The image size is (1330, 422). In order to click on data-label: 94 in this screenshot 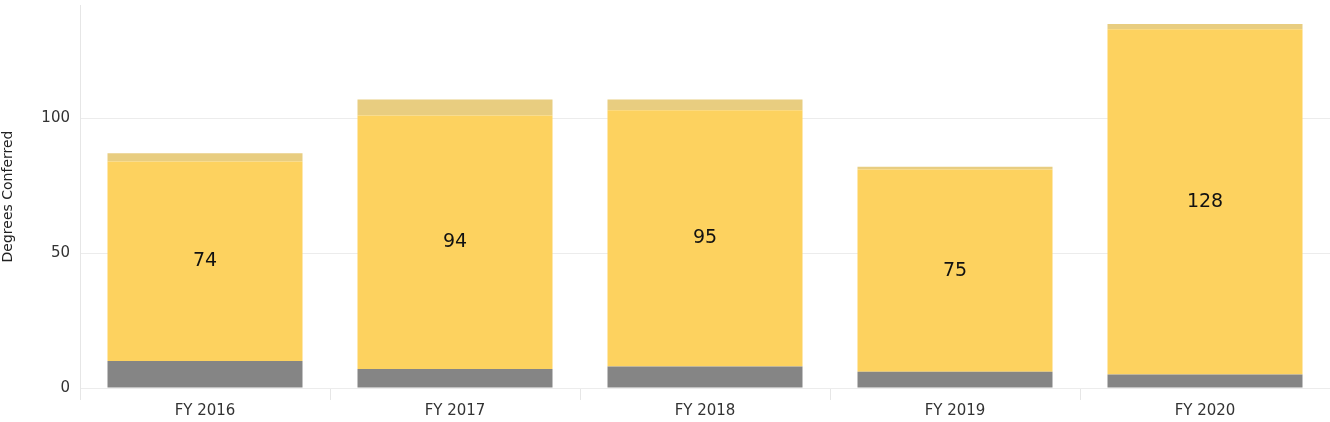, I will do `click(455, 240)`.